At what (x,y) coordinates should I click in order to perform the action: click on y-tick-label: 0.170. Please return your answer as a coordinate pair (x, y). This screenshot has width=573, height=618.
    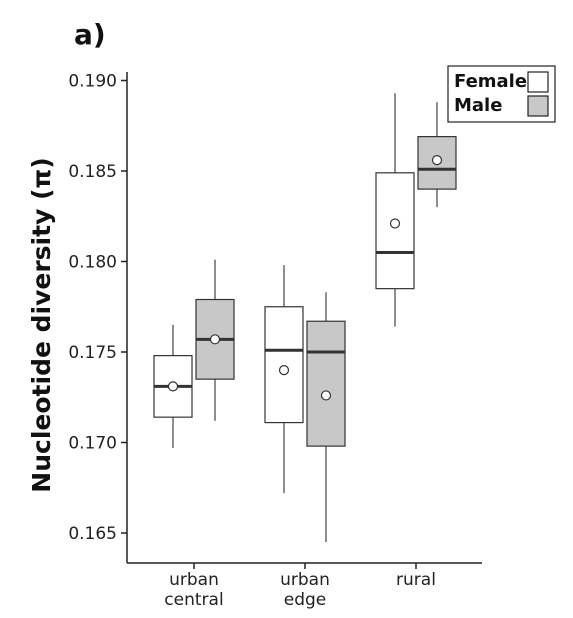
    Looking at the image, I should click on (92, 444).